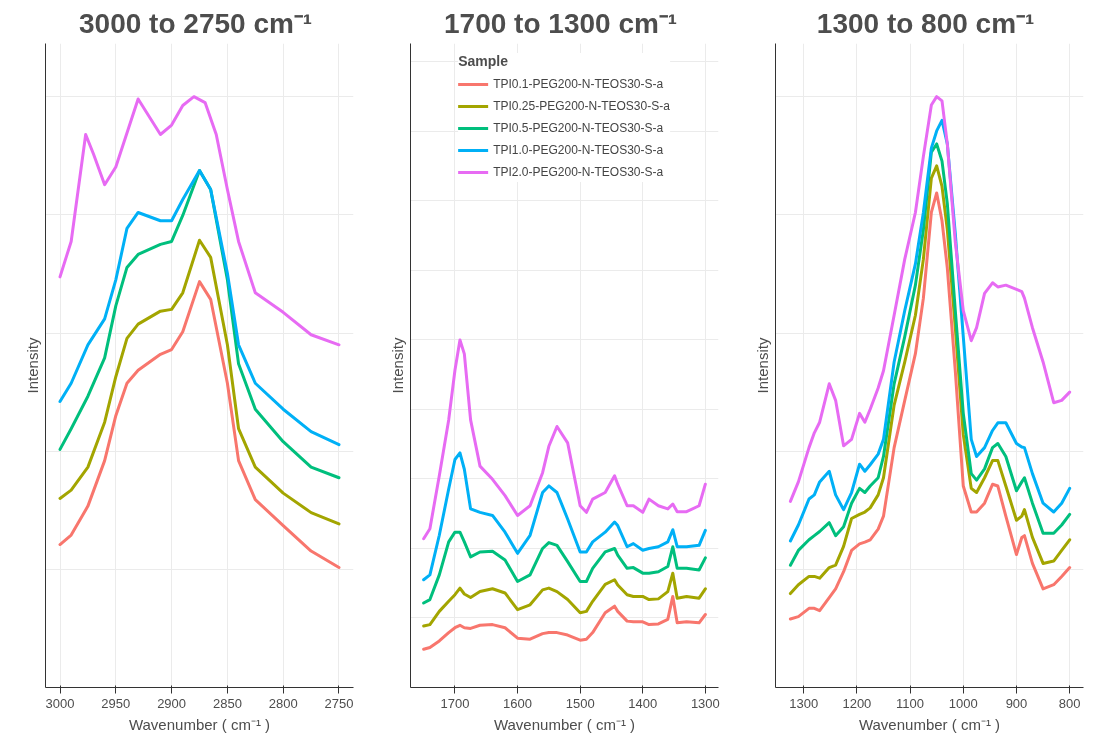 The height and width of the screenshot is (740, 1099). What do you see at coordinates (339, 703) in the screenshot?
I see `x-tick-label: 2750` at bounding box center [339, 703].